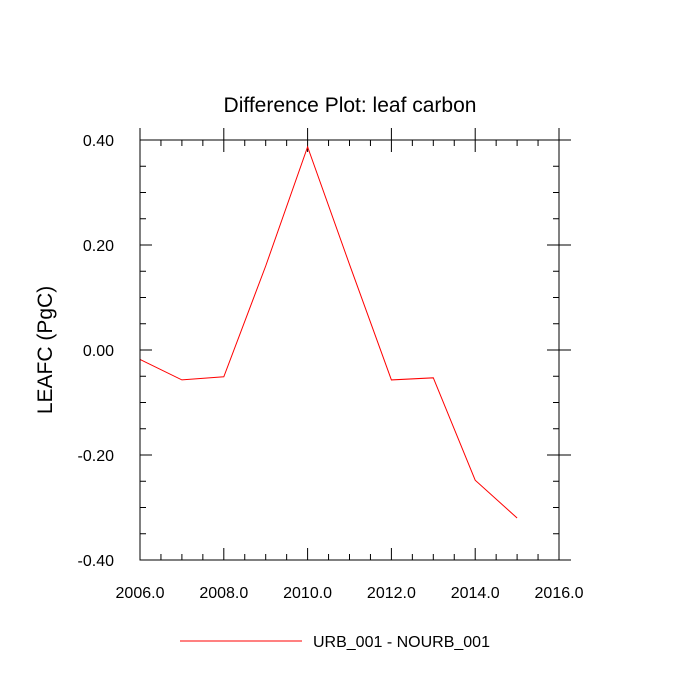  What do you see at coordinates (391, 593) in the screenshot?
I see `x-tick-label: 2012.0` at bounding box center [391, 593].